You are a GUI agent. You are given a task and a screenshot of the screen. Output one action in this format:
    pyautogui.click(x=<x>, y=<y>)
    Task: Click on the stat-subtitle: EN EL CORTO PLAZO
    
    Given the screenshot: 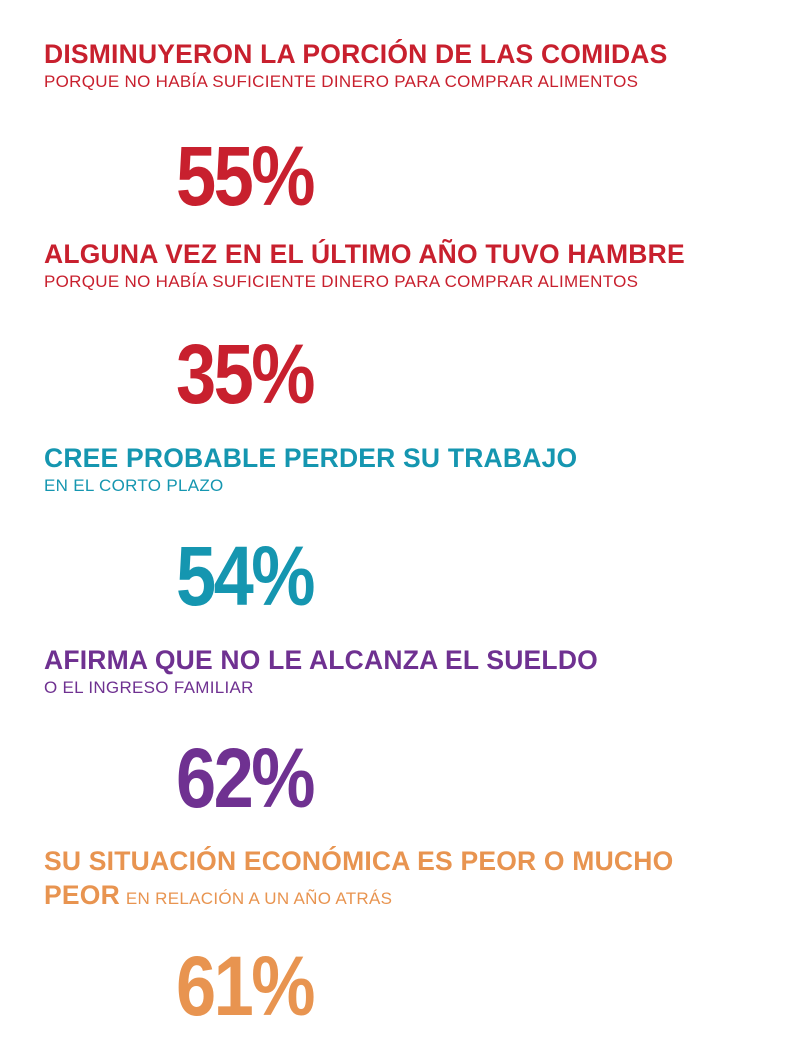 What is the action you would take?
    pyautogui.click(x=134, y=485)
    